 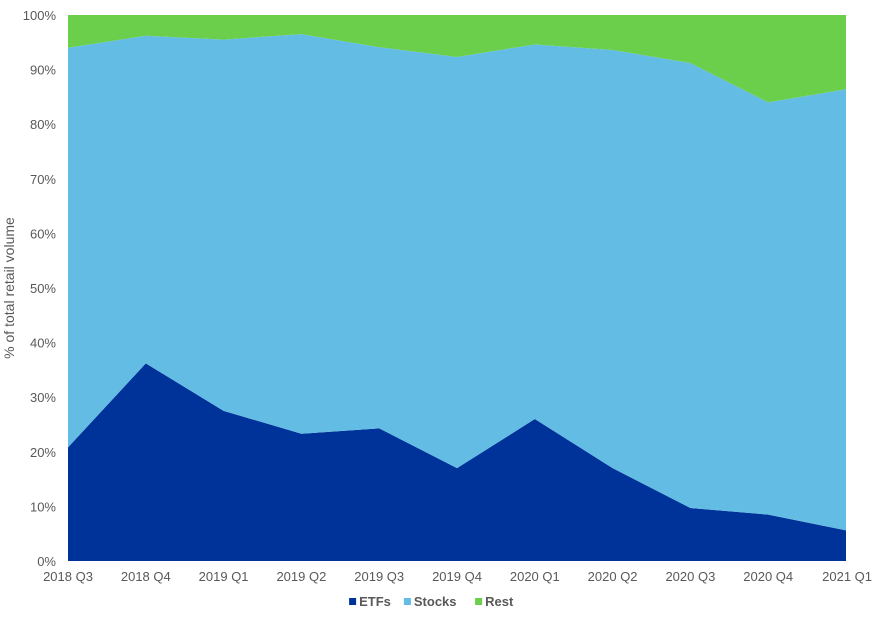 What do you see at coordinates (353, 601) in the screenshot?
I see `legend-swatch-etfs` at bounding box center [353, 601].